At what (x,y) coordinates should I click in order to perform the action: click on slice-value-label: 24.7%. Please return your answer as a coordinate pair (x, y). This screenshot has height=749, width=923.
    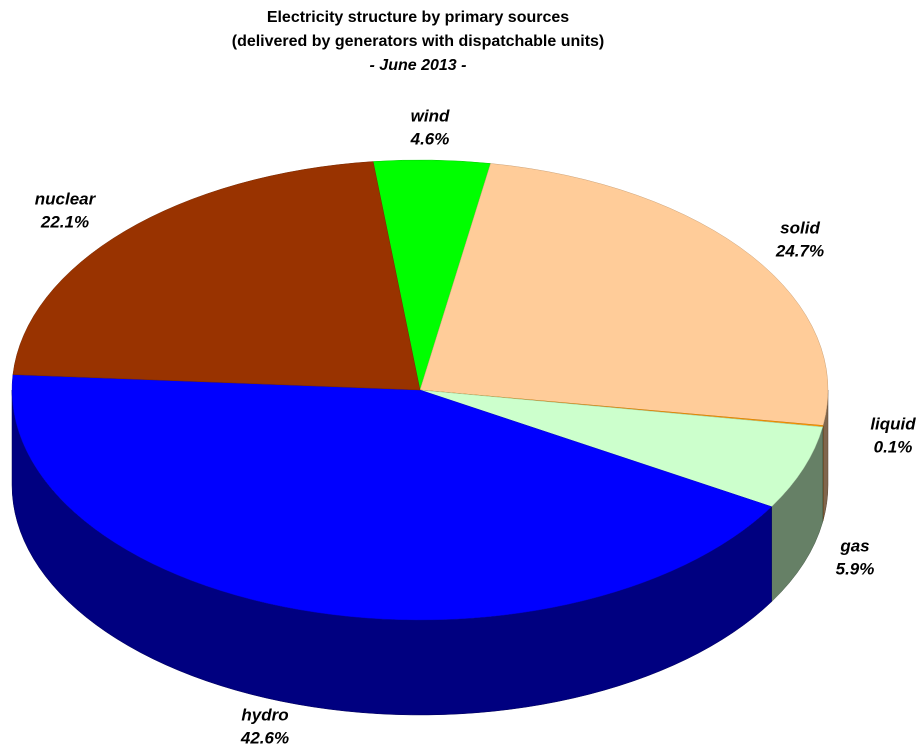
    Looking at the image, I should click on (799, 250).